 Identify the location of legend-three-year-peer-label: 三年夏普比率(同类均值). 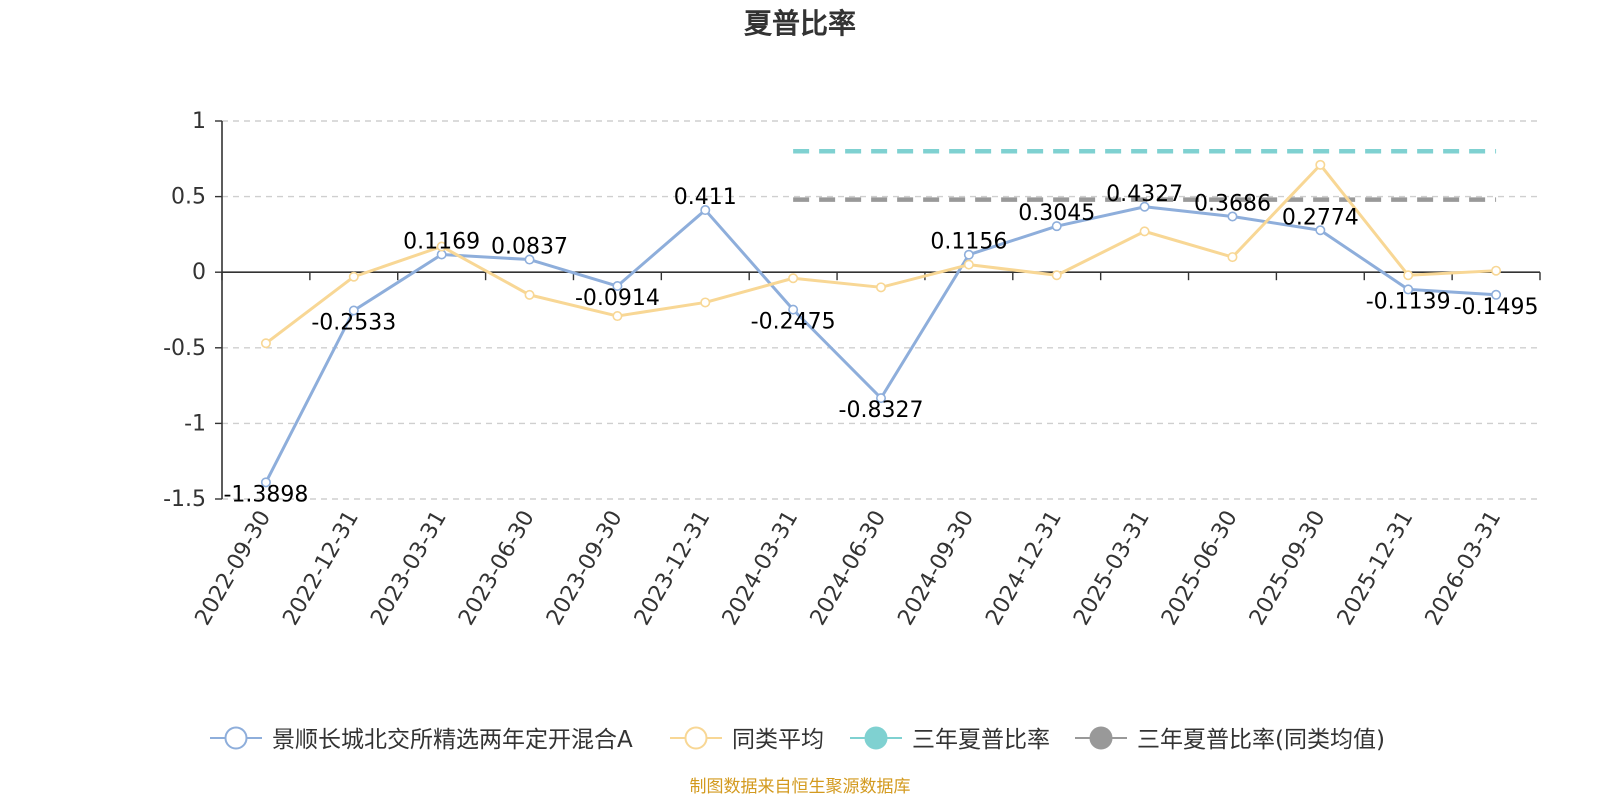
(1261, 740).